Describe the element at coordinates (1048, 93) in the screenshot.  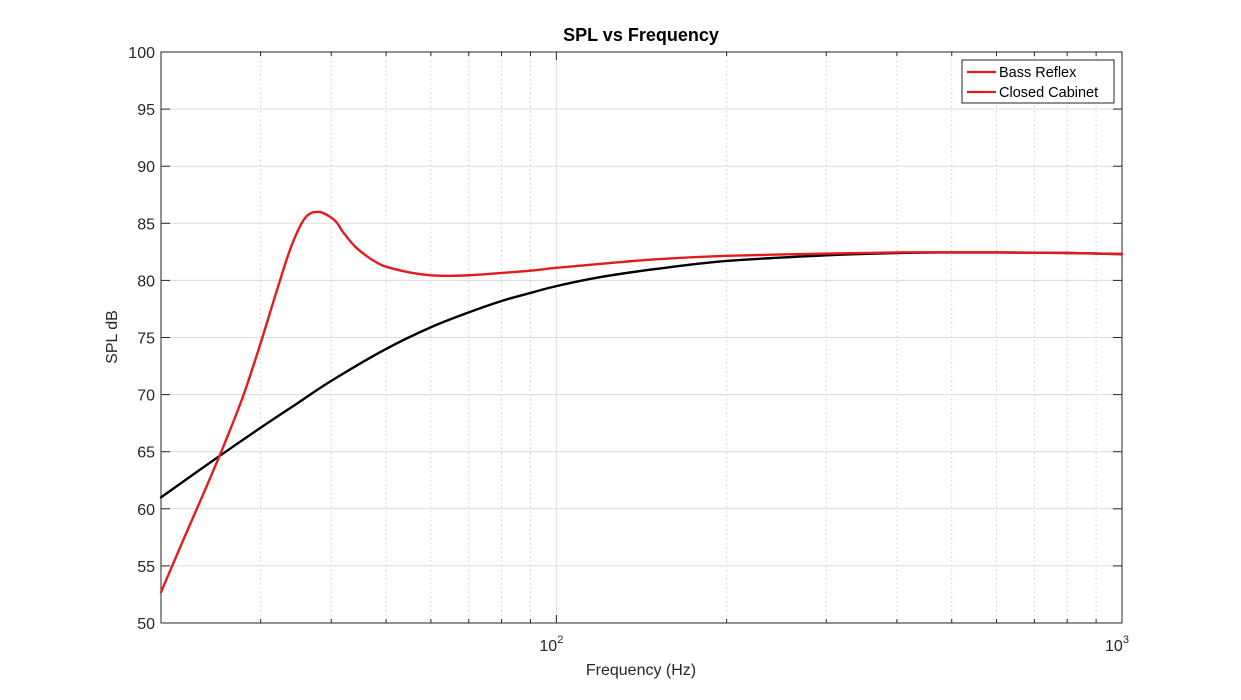
I see `legend-label-closed-cabinet: Closed Cabinet` at that location.